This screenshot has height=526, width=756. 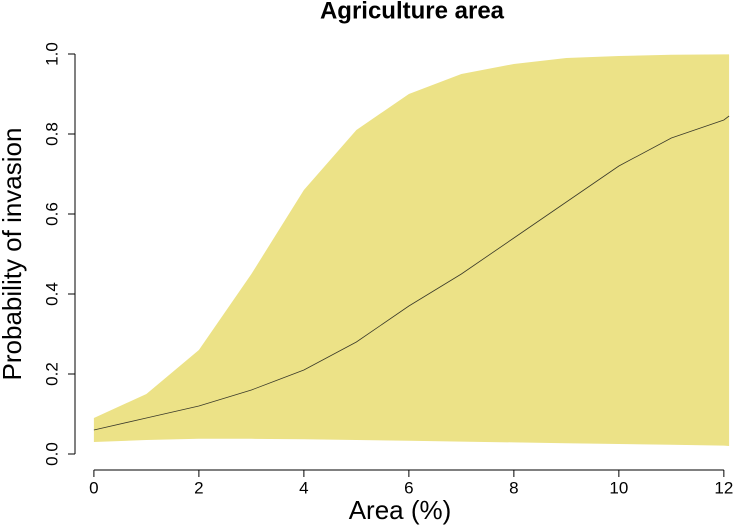 I want to click on chart-title: Agriculture area, so click(x=412, y=12).